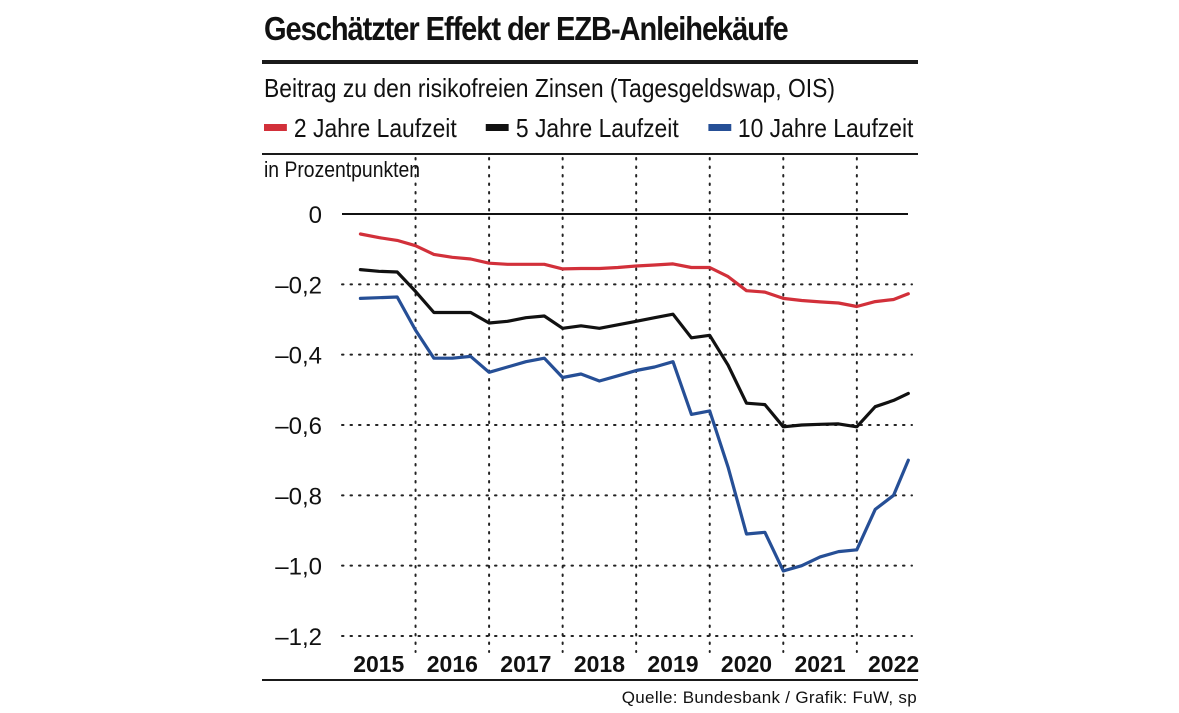  I want to click on y-tick-label: –0,2, so click(298, 285).